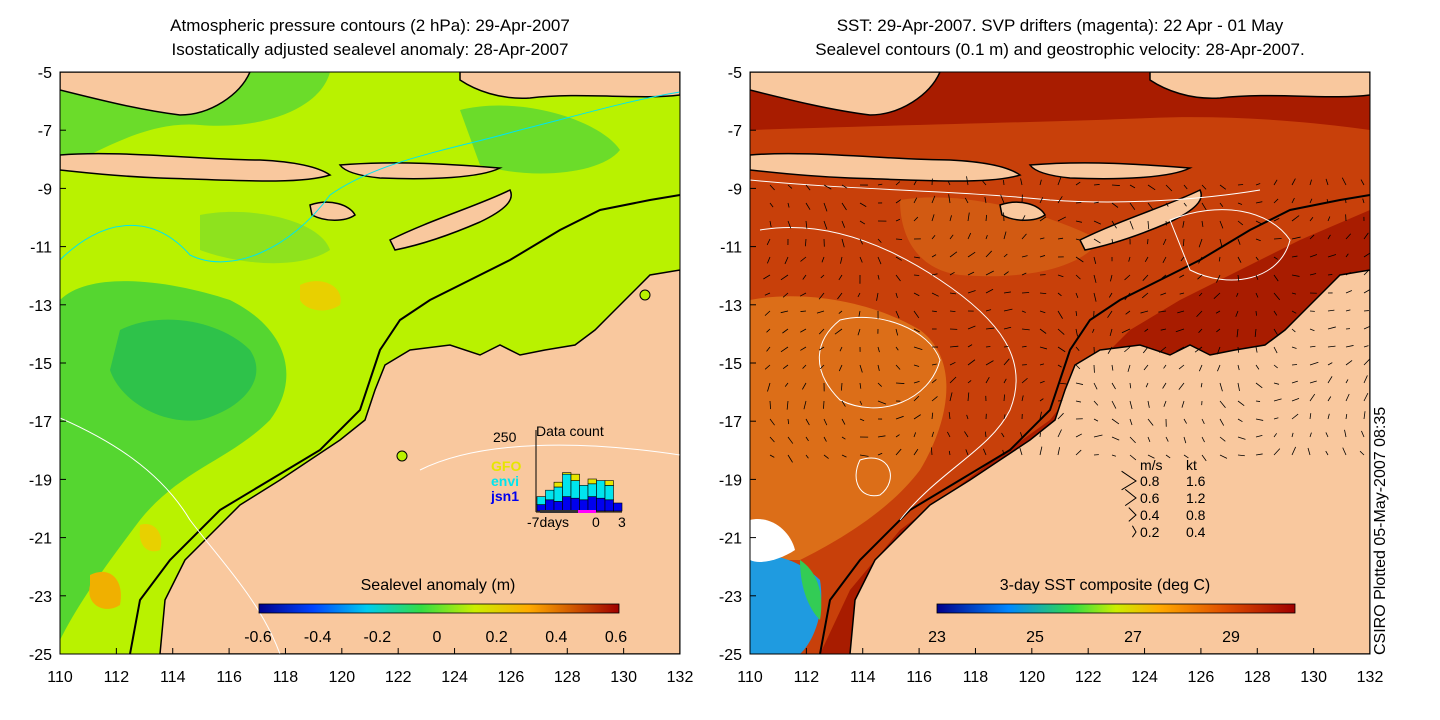 Image resolution: width=1440 pixels, height=720 pixels. Describe the element at coordinates (730, 539) in the screenshot. I see `right-ytick-label: -21` at that location.